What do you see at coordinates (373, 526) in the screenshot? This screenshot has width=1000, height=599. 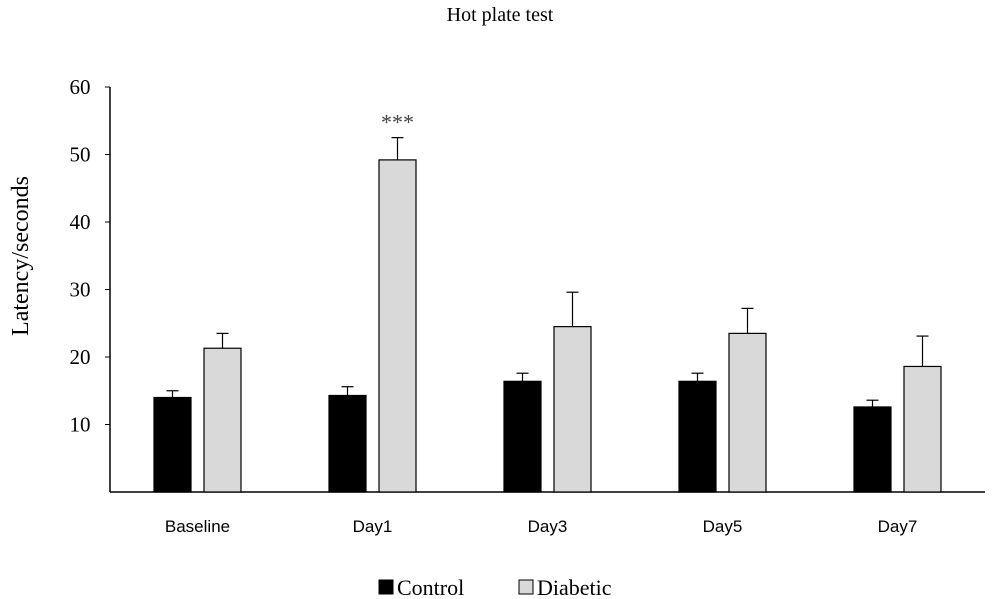 I see `x-tick-label: Day1` at bounding box center [373, 526].